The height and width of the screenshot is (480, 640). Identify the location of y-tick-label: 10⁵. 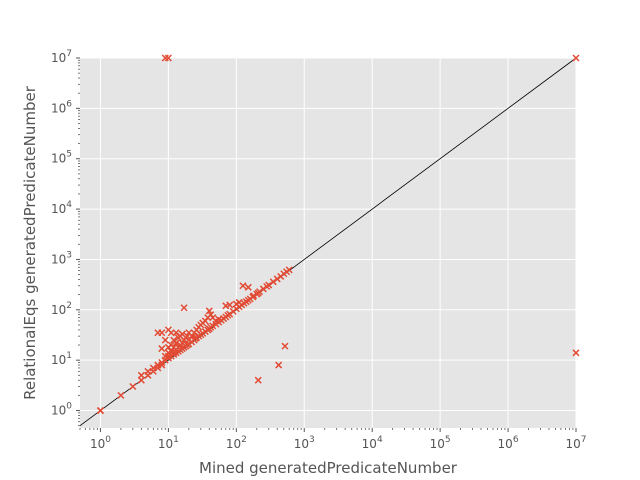
(61, 158).